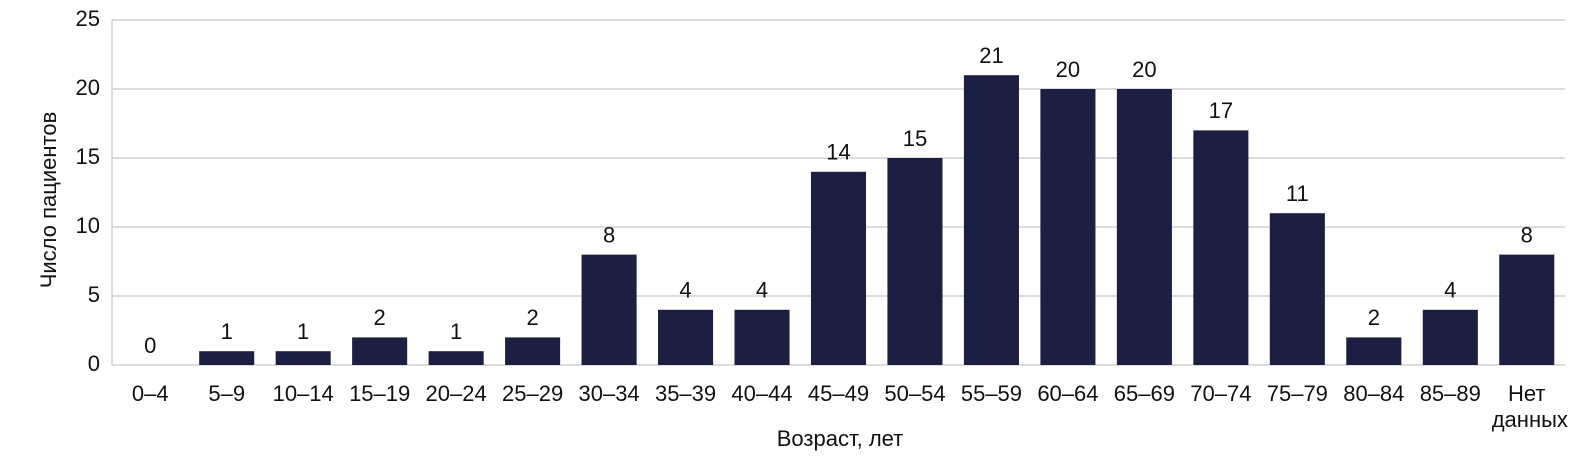 The height and width of the screenshot is (467, 1590). Describe the element at coordinates (303, 393) in the screenshot. I see `x-tick-label: 10–14` at that location.